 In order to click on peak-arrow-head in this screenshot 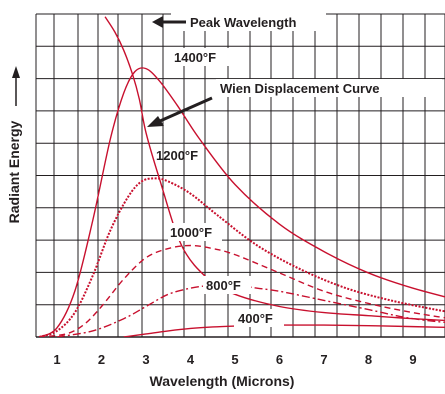, I will do `click(157, 22)`.